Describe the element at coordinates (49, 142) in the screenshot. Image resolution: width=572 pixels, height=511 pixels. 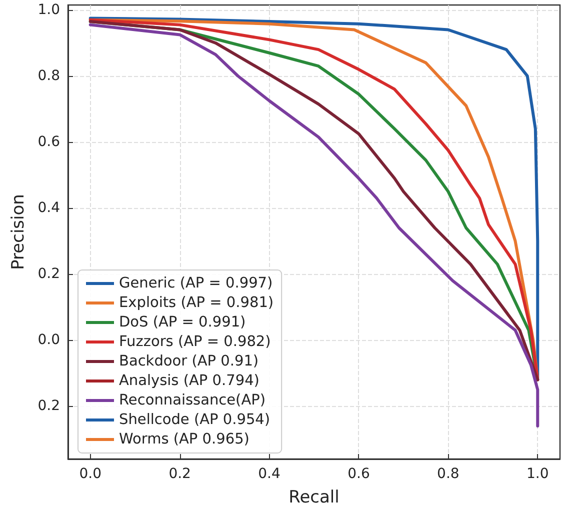
I see `y-tick-label: 0.6` at that location.